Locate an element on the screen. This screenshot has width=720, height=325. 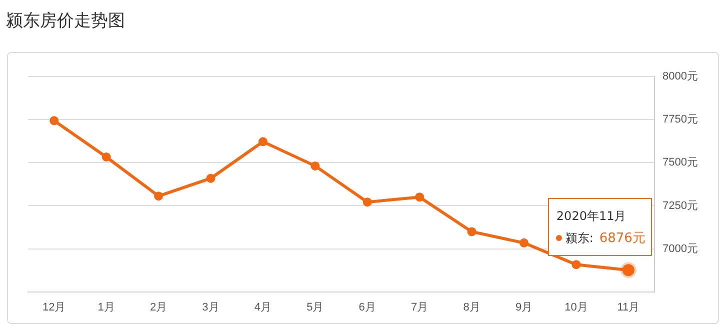
x-tick-label: 10月 is located at coordinates (576, 307).